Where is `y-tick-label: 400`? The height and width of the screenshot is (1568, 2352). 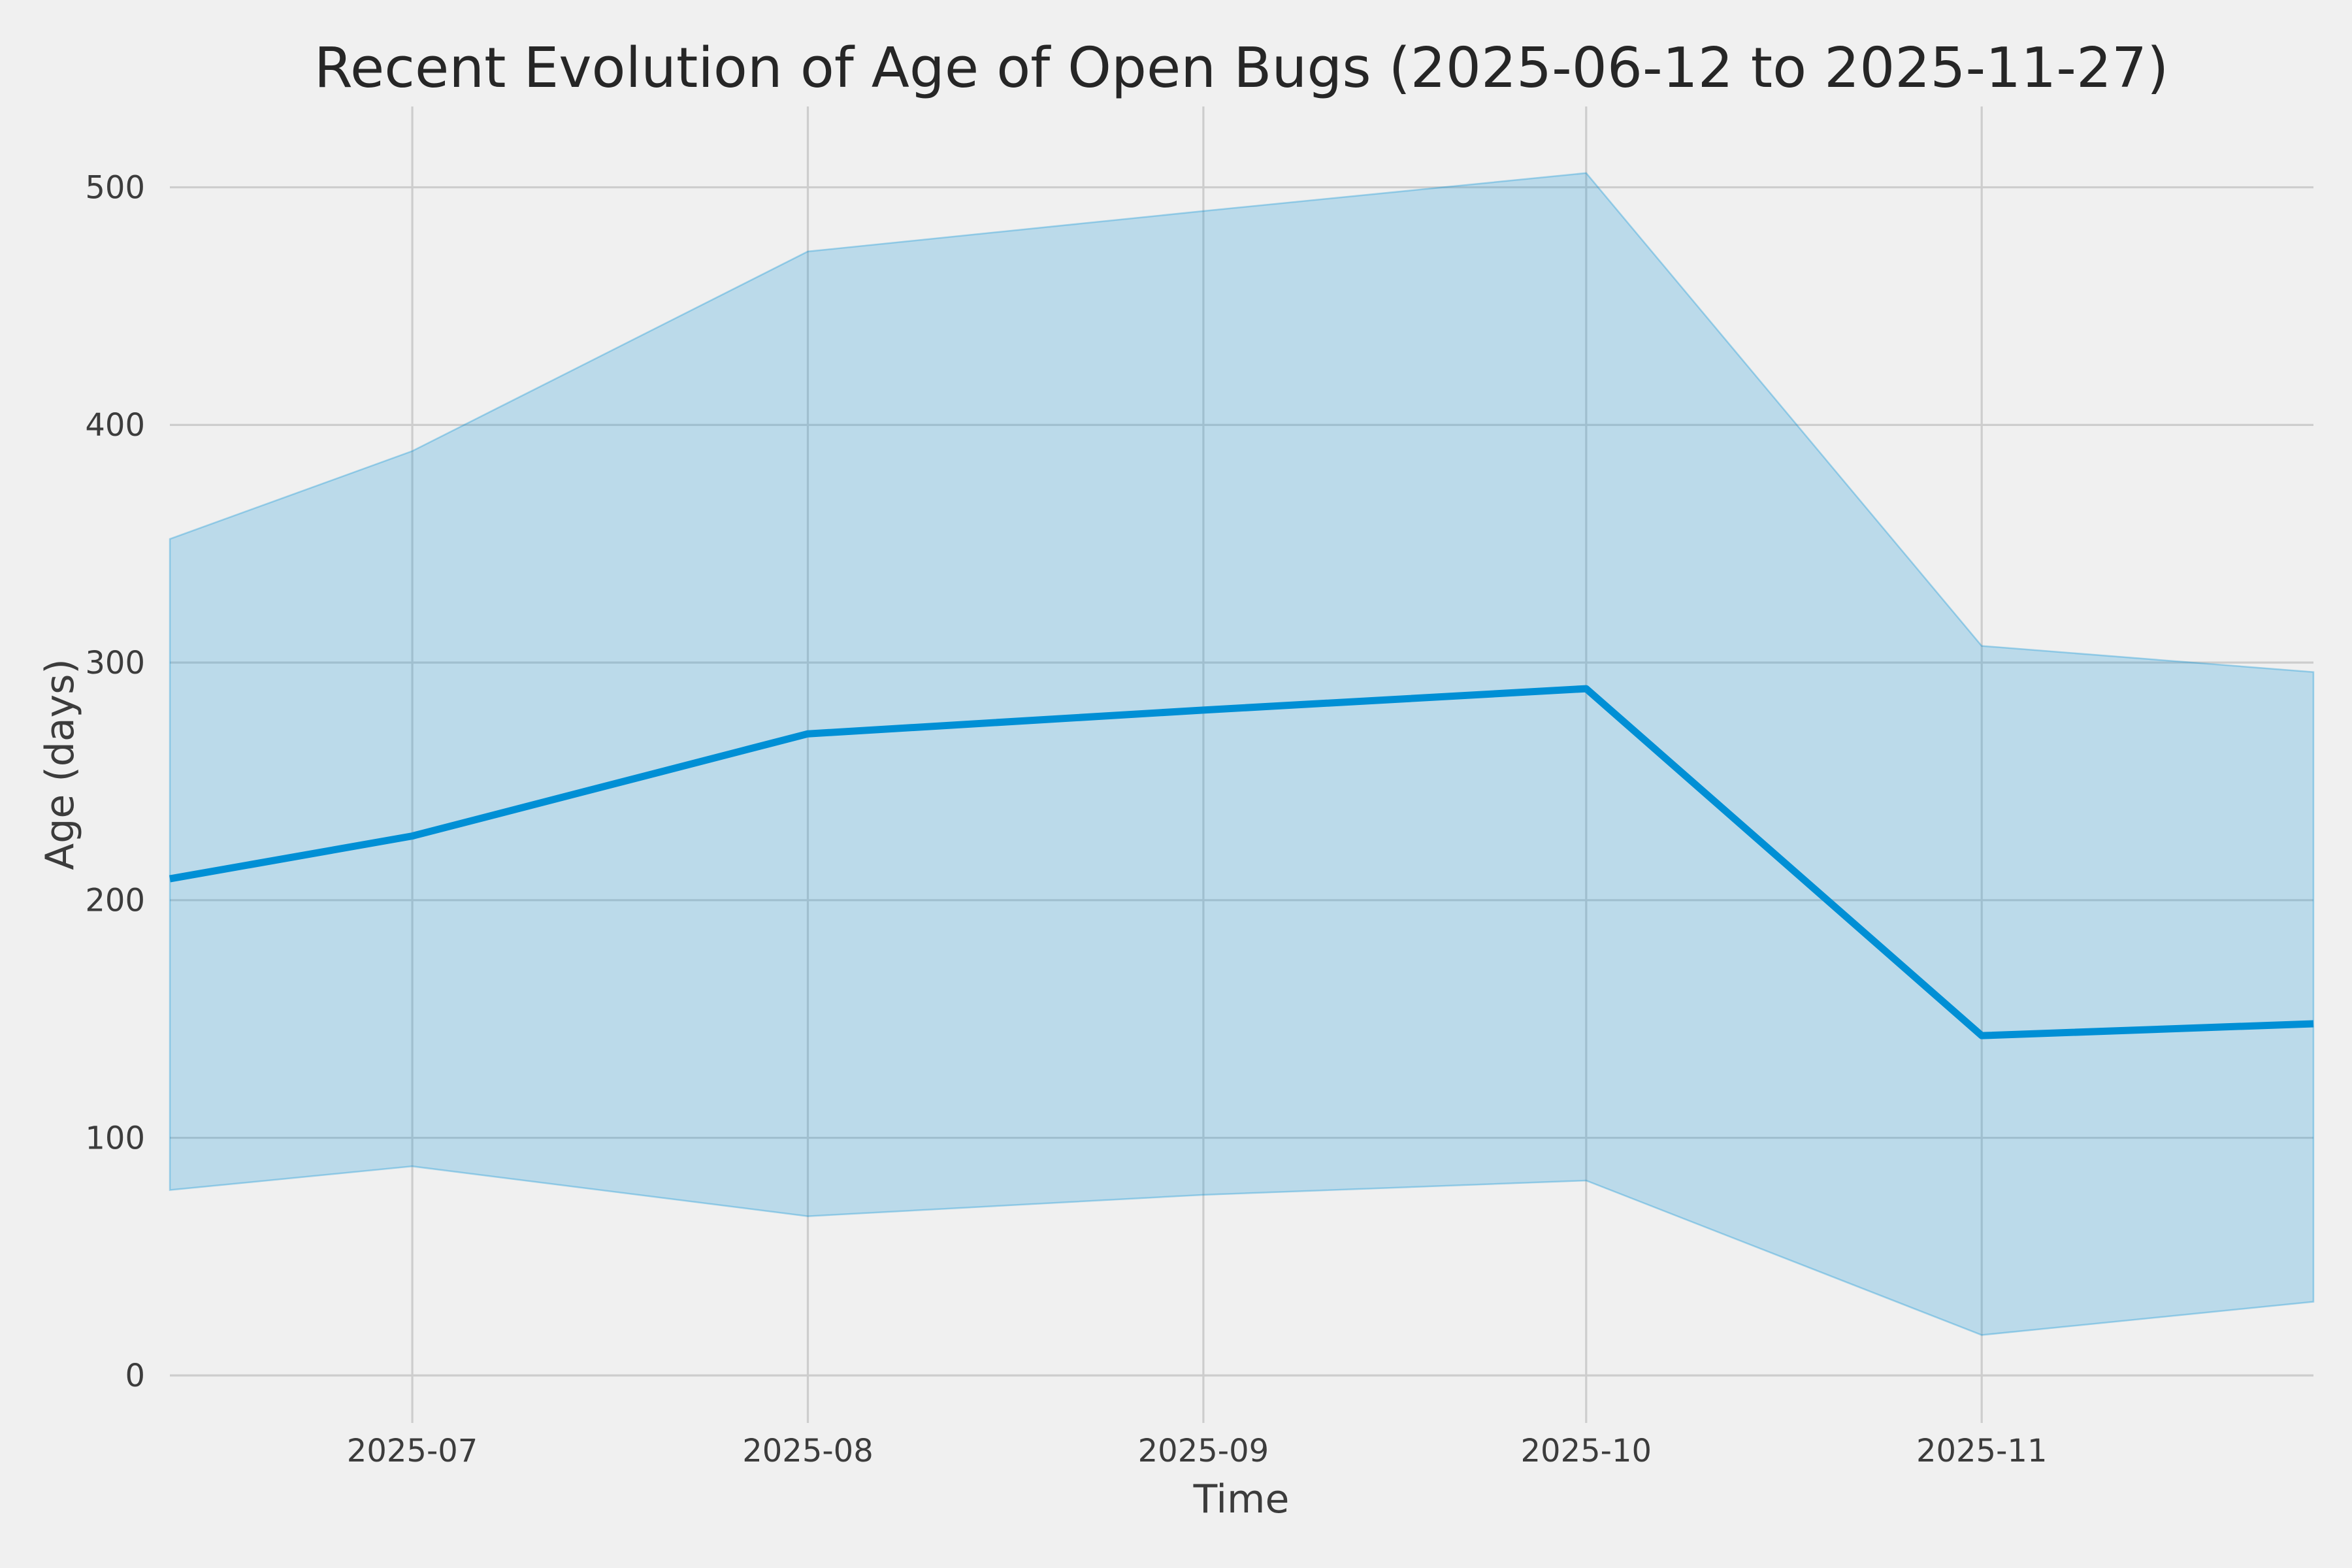
y-tick-label: 400 is located at coordinates (115, 425).